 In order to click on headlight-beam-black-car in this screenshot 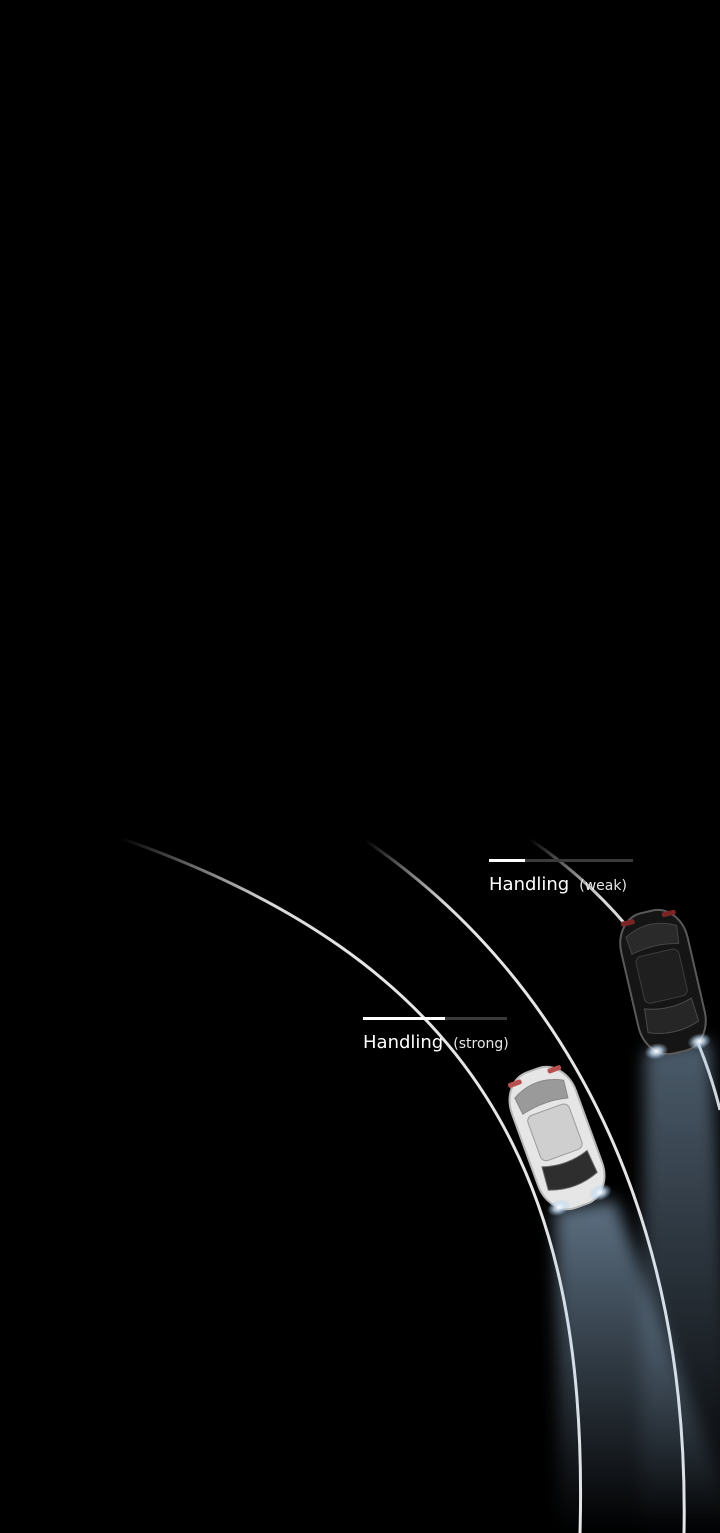, I will do `click(680, 1286)`.